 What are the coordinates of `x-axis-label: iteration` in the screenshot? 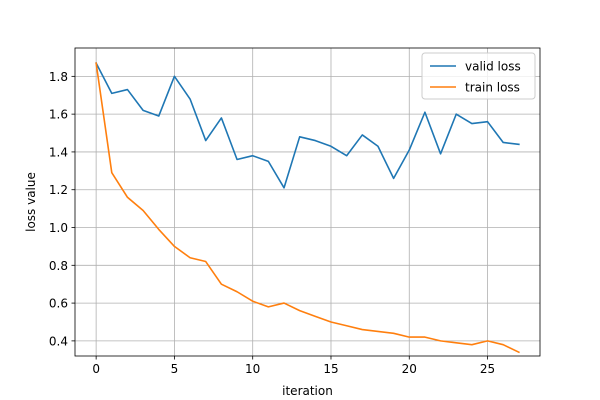 It's located at (307, 391).